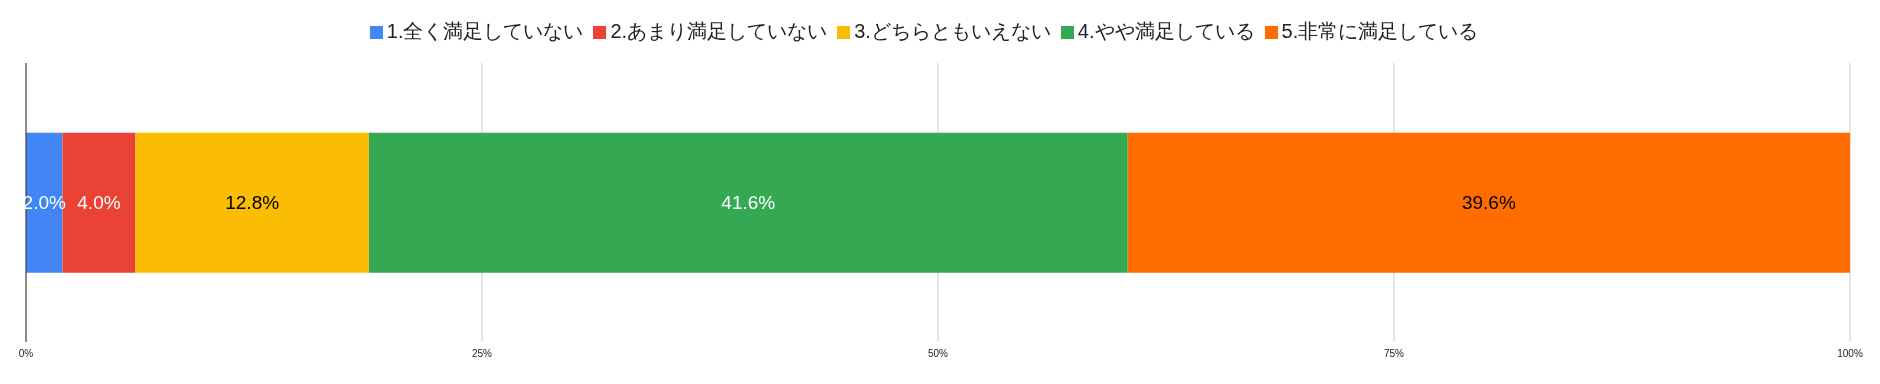 Image resolution: width=1880 pixels, height=384 pixels. I want to click on legend-label: 2.あまり満足していない, so click(719, 31).